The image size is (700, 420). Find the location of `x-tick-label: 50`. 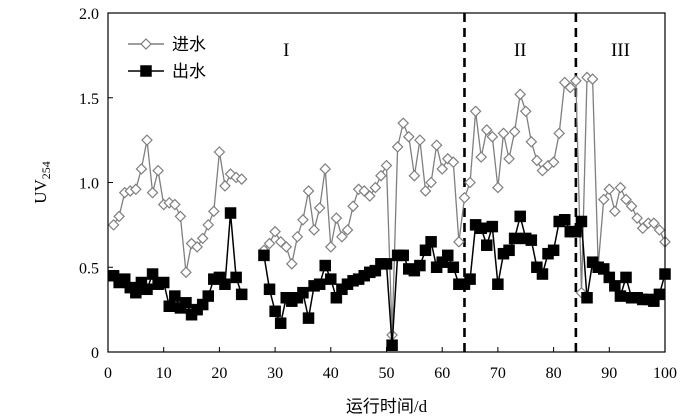

x-tick-label: 50 is located at coordinates (387, 373).